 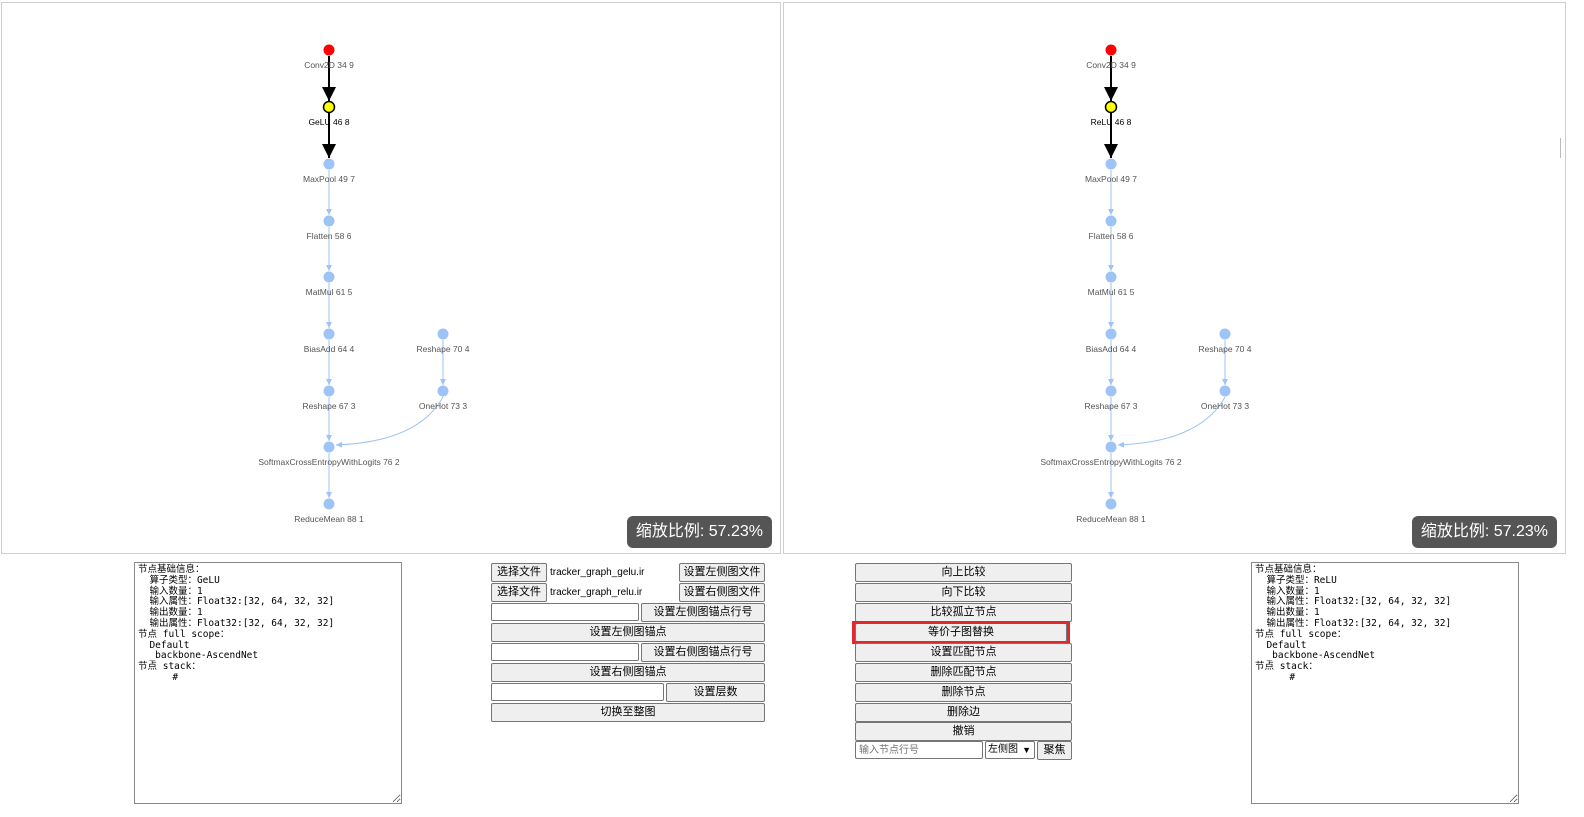 What do you see at coordinates (963, 572) in the screenshot?
I see `compare-up-button: 向上比较` at bounding box center [963, 572].